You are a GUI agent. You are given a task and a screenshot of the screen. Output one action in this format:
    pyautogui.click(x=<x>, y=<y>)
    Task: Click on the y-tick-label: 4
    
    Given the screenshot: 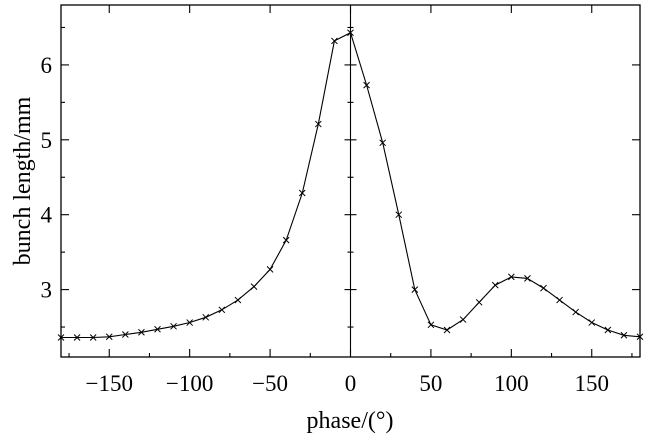 What is the action you would take?
    pyautogui.click(x=47, y=215)
    